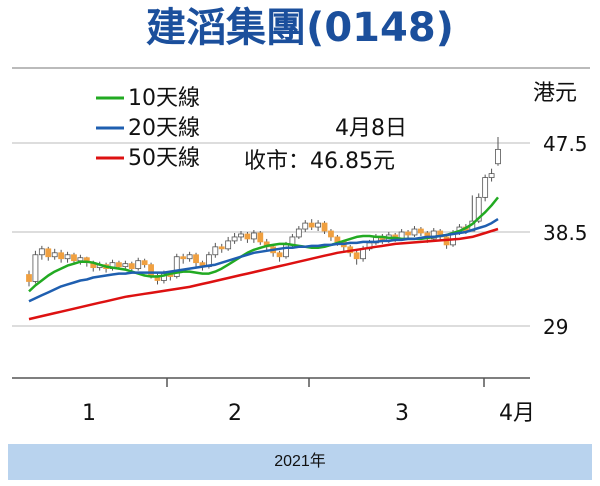  Describe the element at coordinates (164, 158) in the screenshot. I see `legend-label: 50天線` at that location.